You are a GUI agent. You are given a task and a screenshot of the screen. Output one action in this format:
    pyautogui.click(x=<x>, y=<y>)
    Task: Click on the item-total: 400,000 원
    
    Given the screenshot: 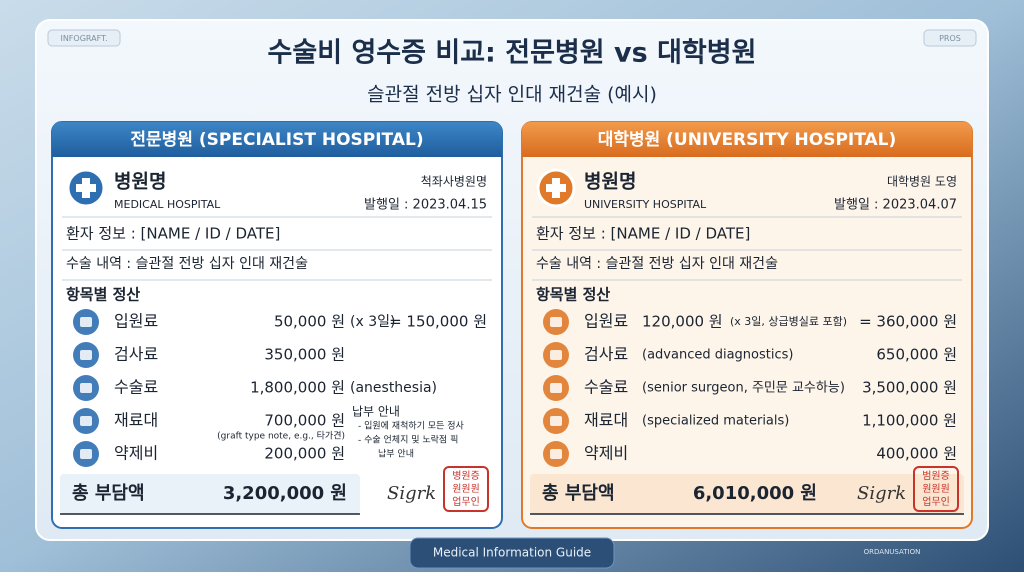 What is the action you would take?
    pyautogui.click(x=916, y=454)
    